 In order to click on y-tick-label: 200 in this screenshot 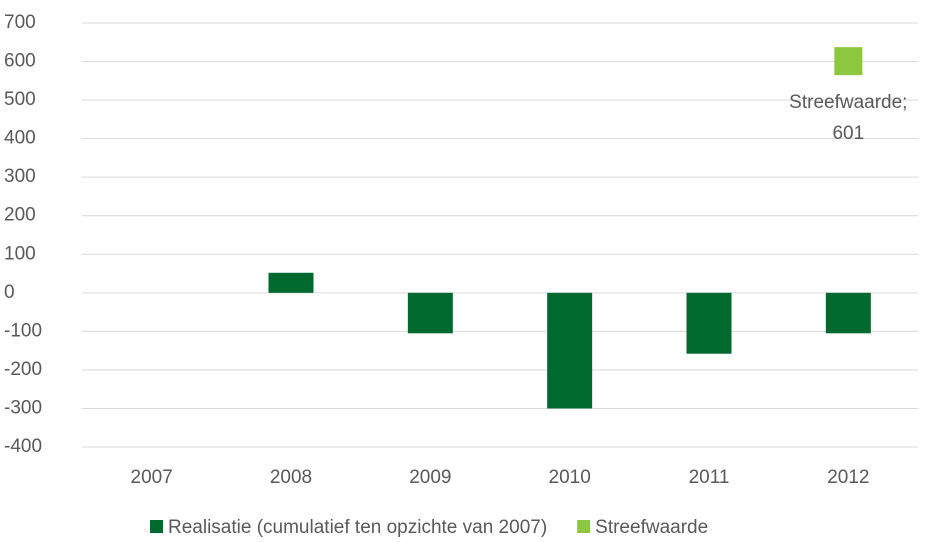, I will do `click(20, 215)`.